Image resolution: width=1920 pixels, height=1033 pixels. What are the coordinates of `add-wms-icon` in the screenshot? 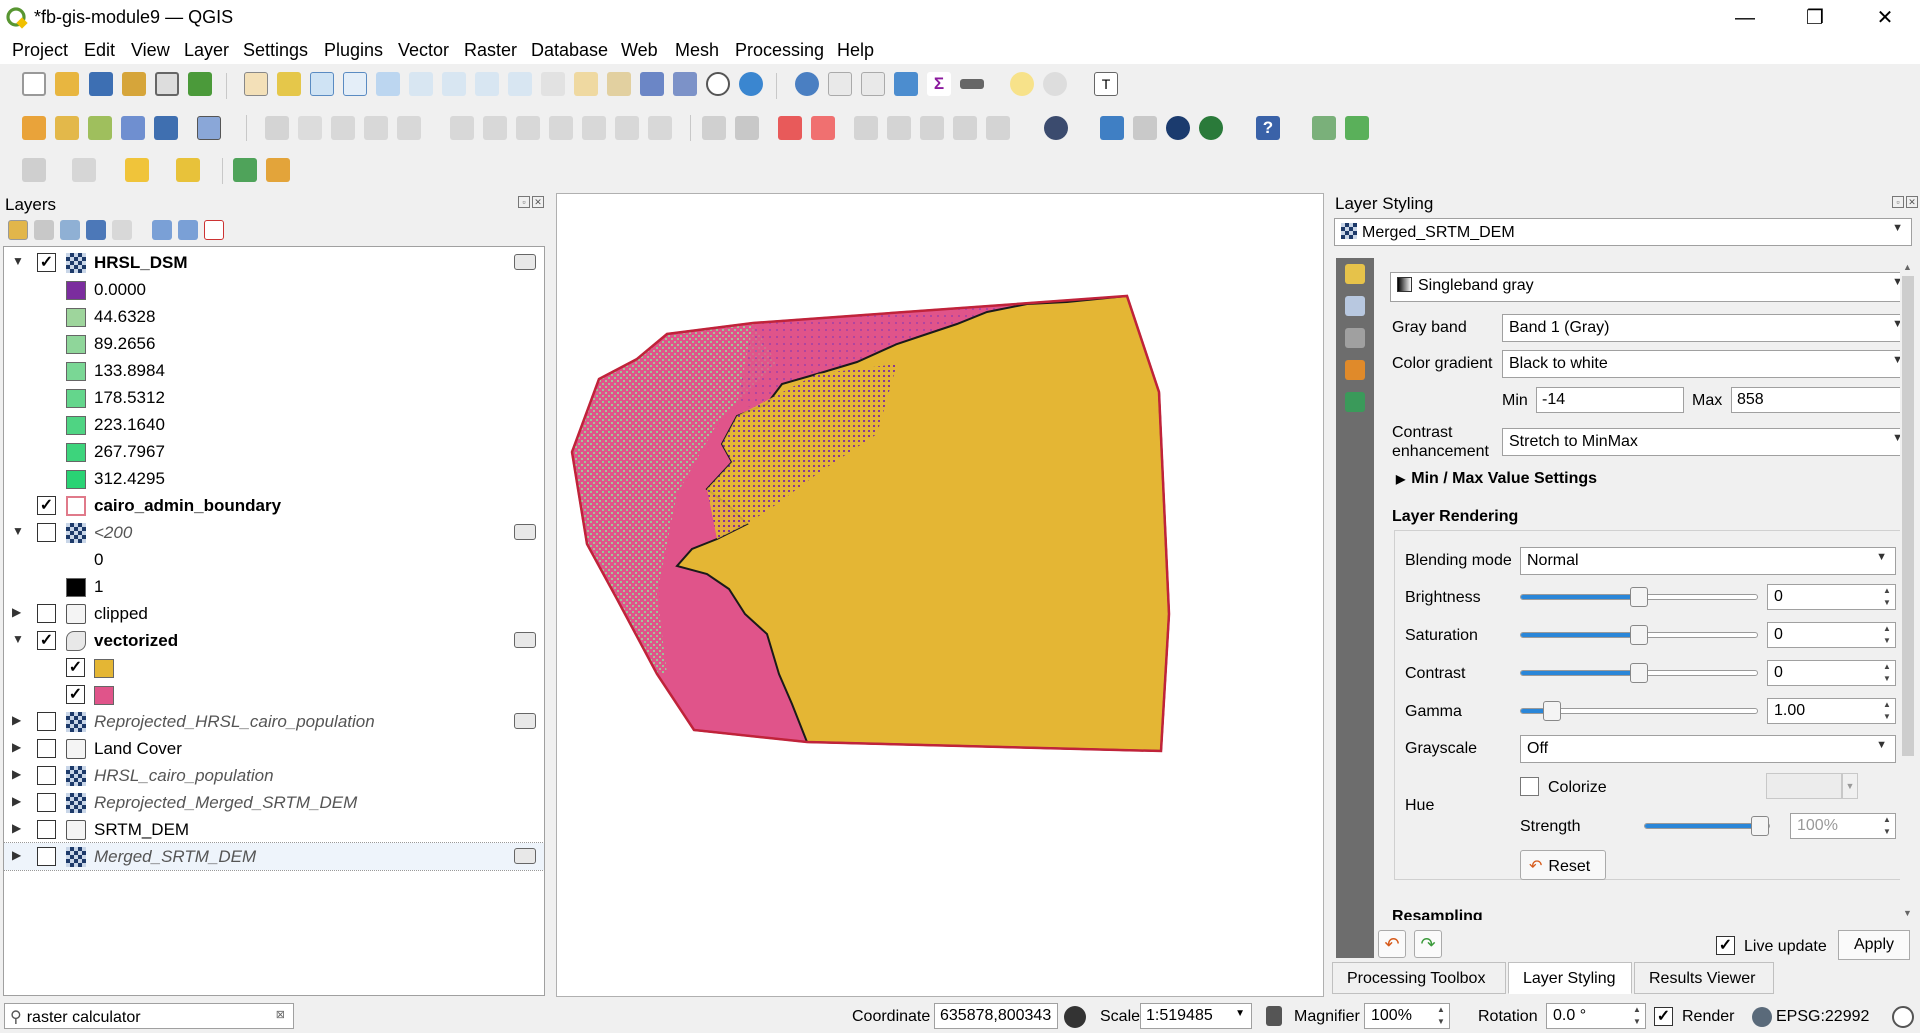 It's located at (209, 128).